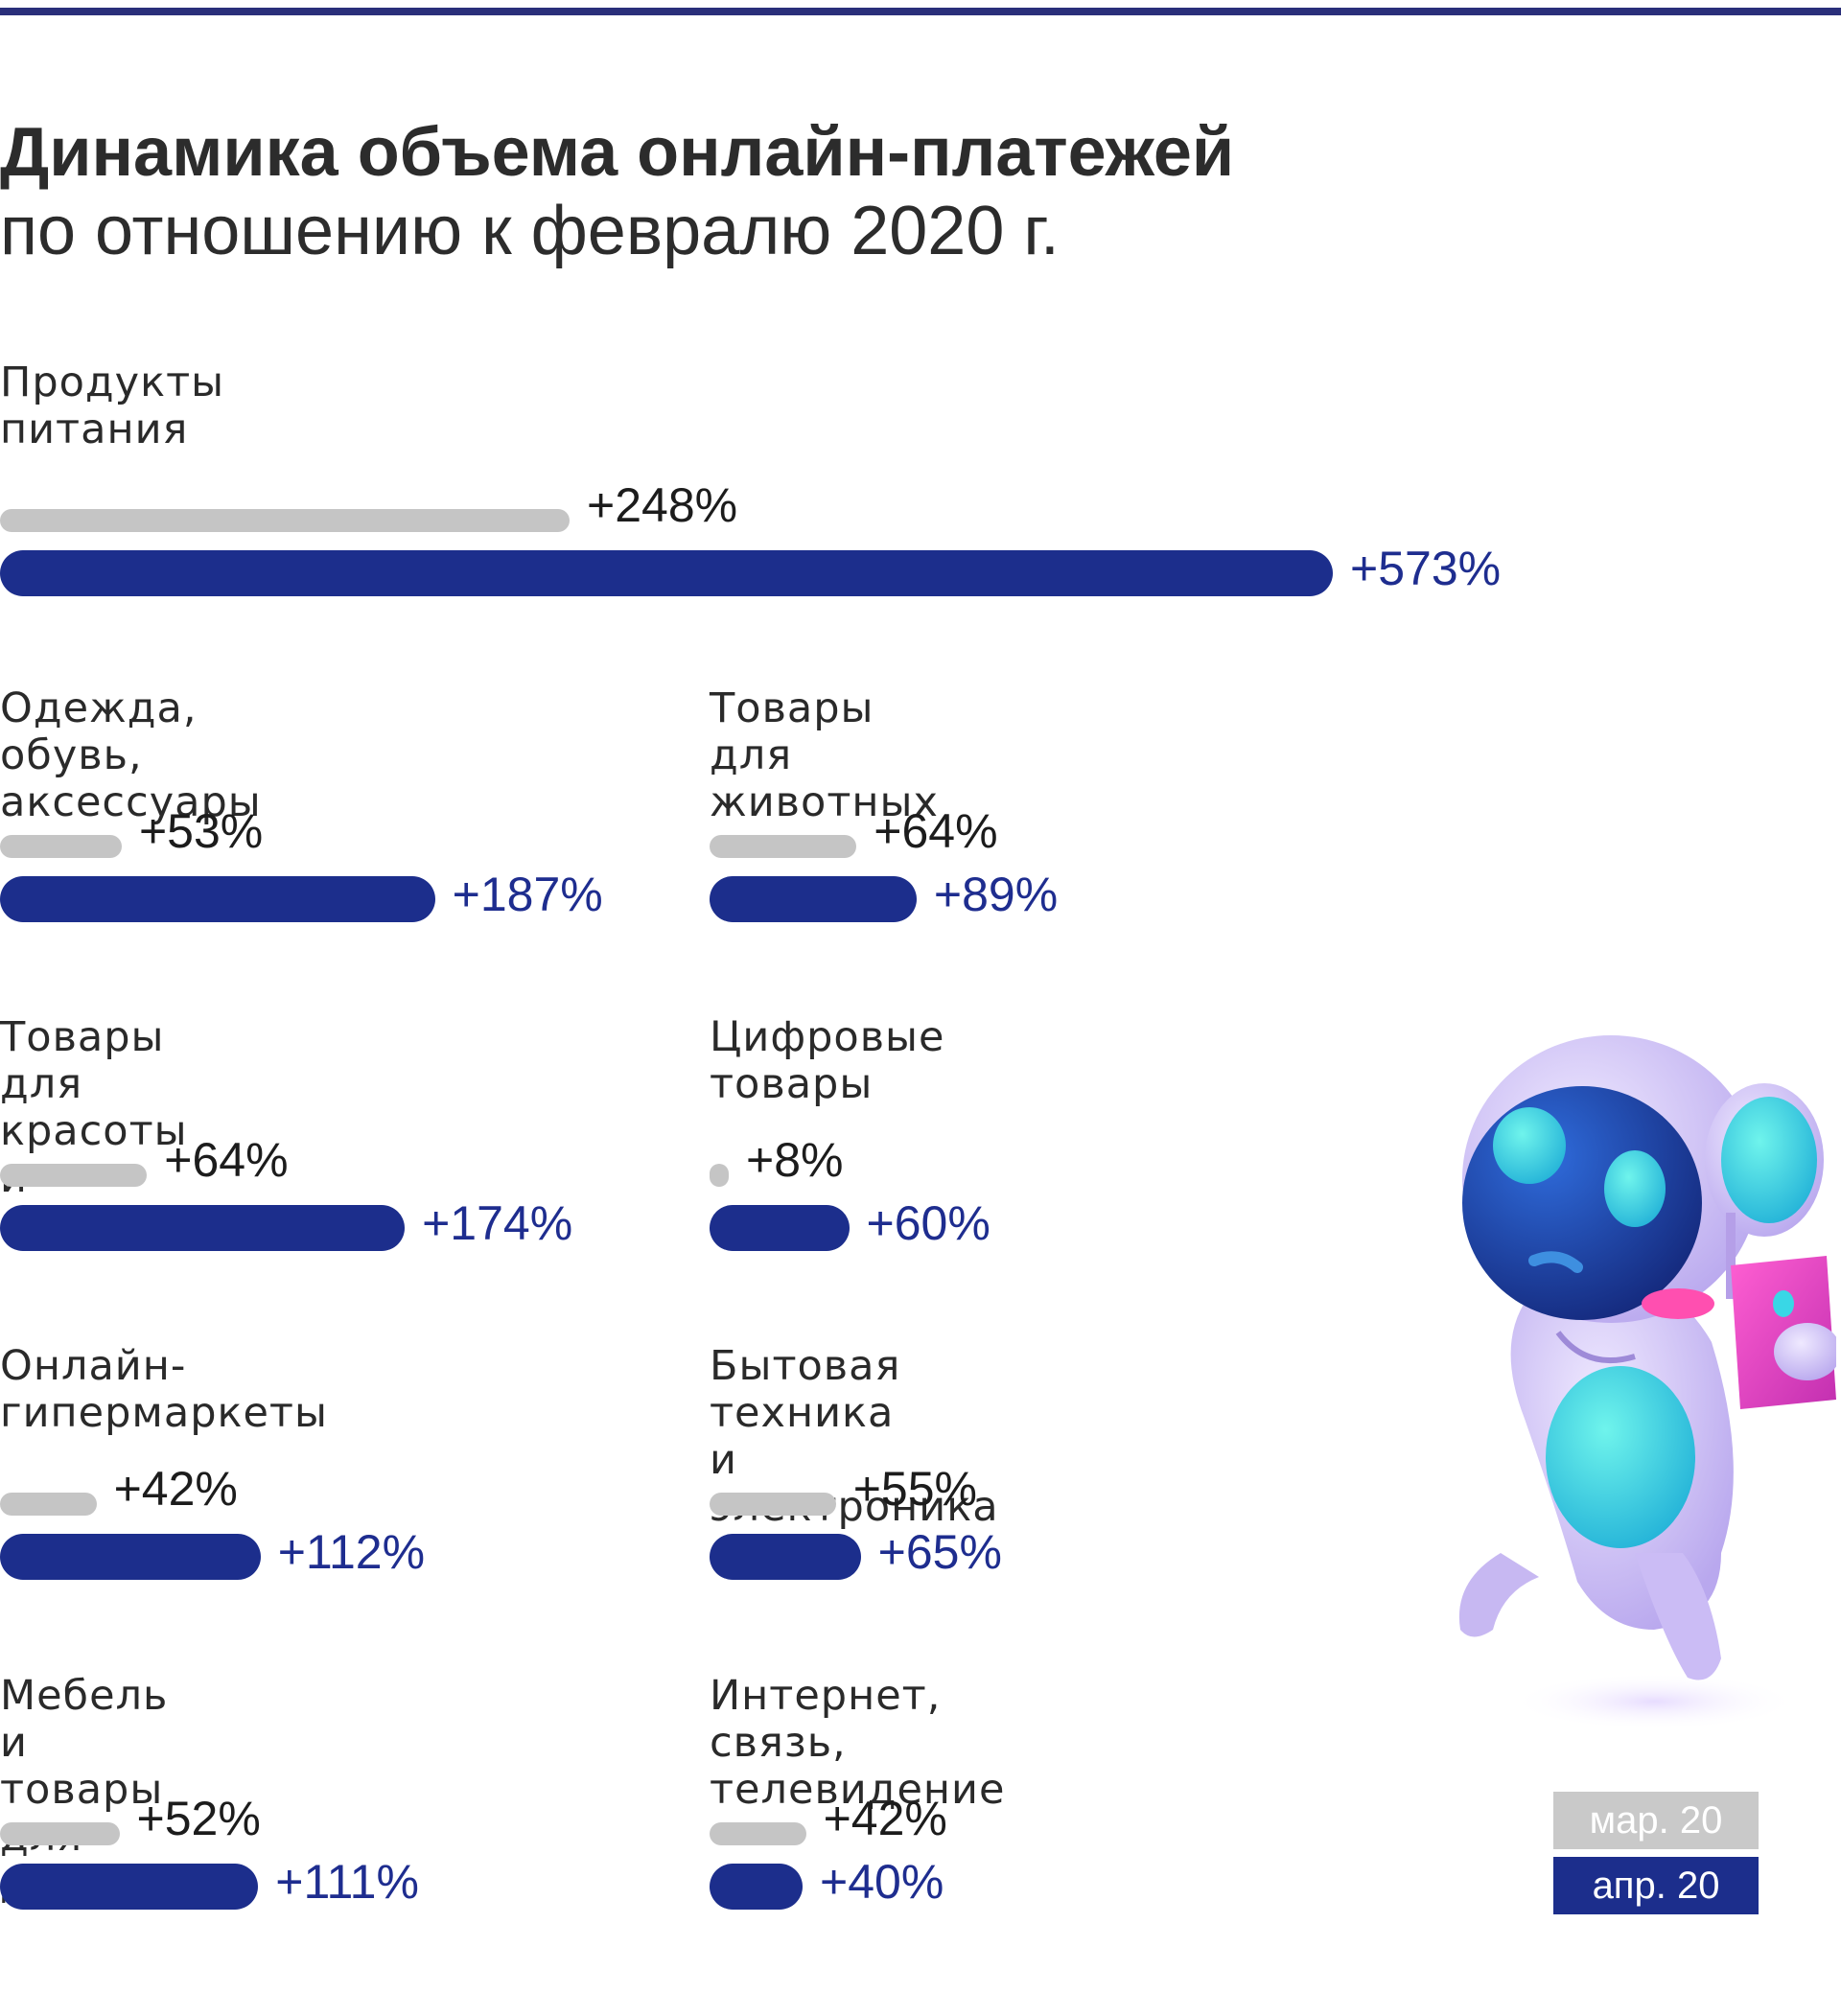  What do you see at coordinates (920, 11) in the screenshot?
I see `top-rule` at bounding box center [920, 11].